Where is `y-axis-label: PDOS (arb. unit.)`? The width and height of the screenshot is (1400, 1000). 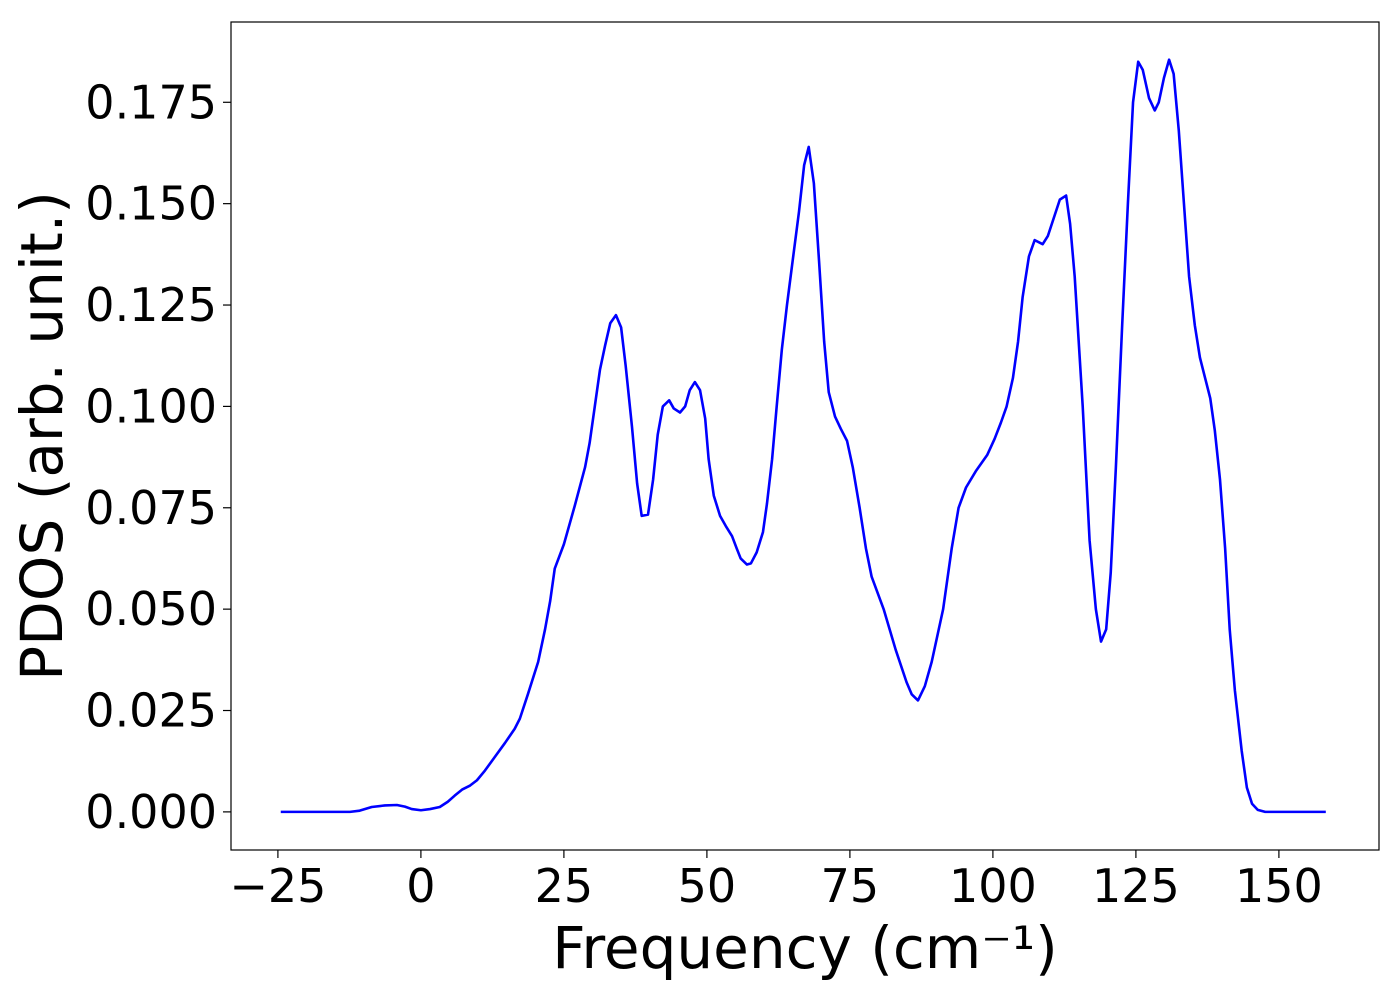 y-axis-label: PDOS (arb. unit.) is located at coordinates (42, 436).